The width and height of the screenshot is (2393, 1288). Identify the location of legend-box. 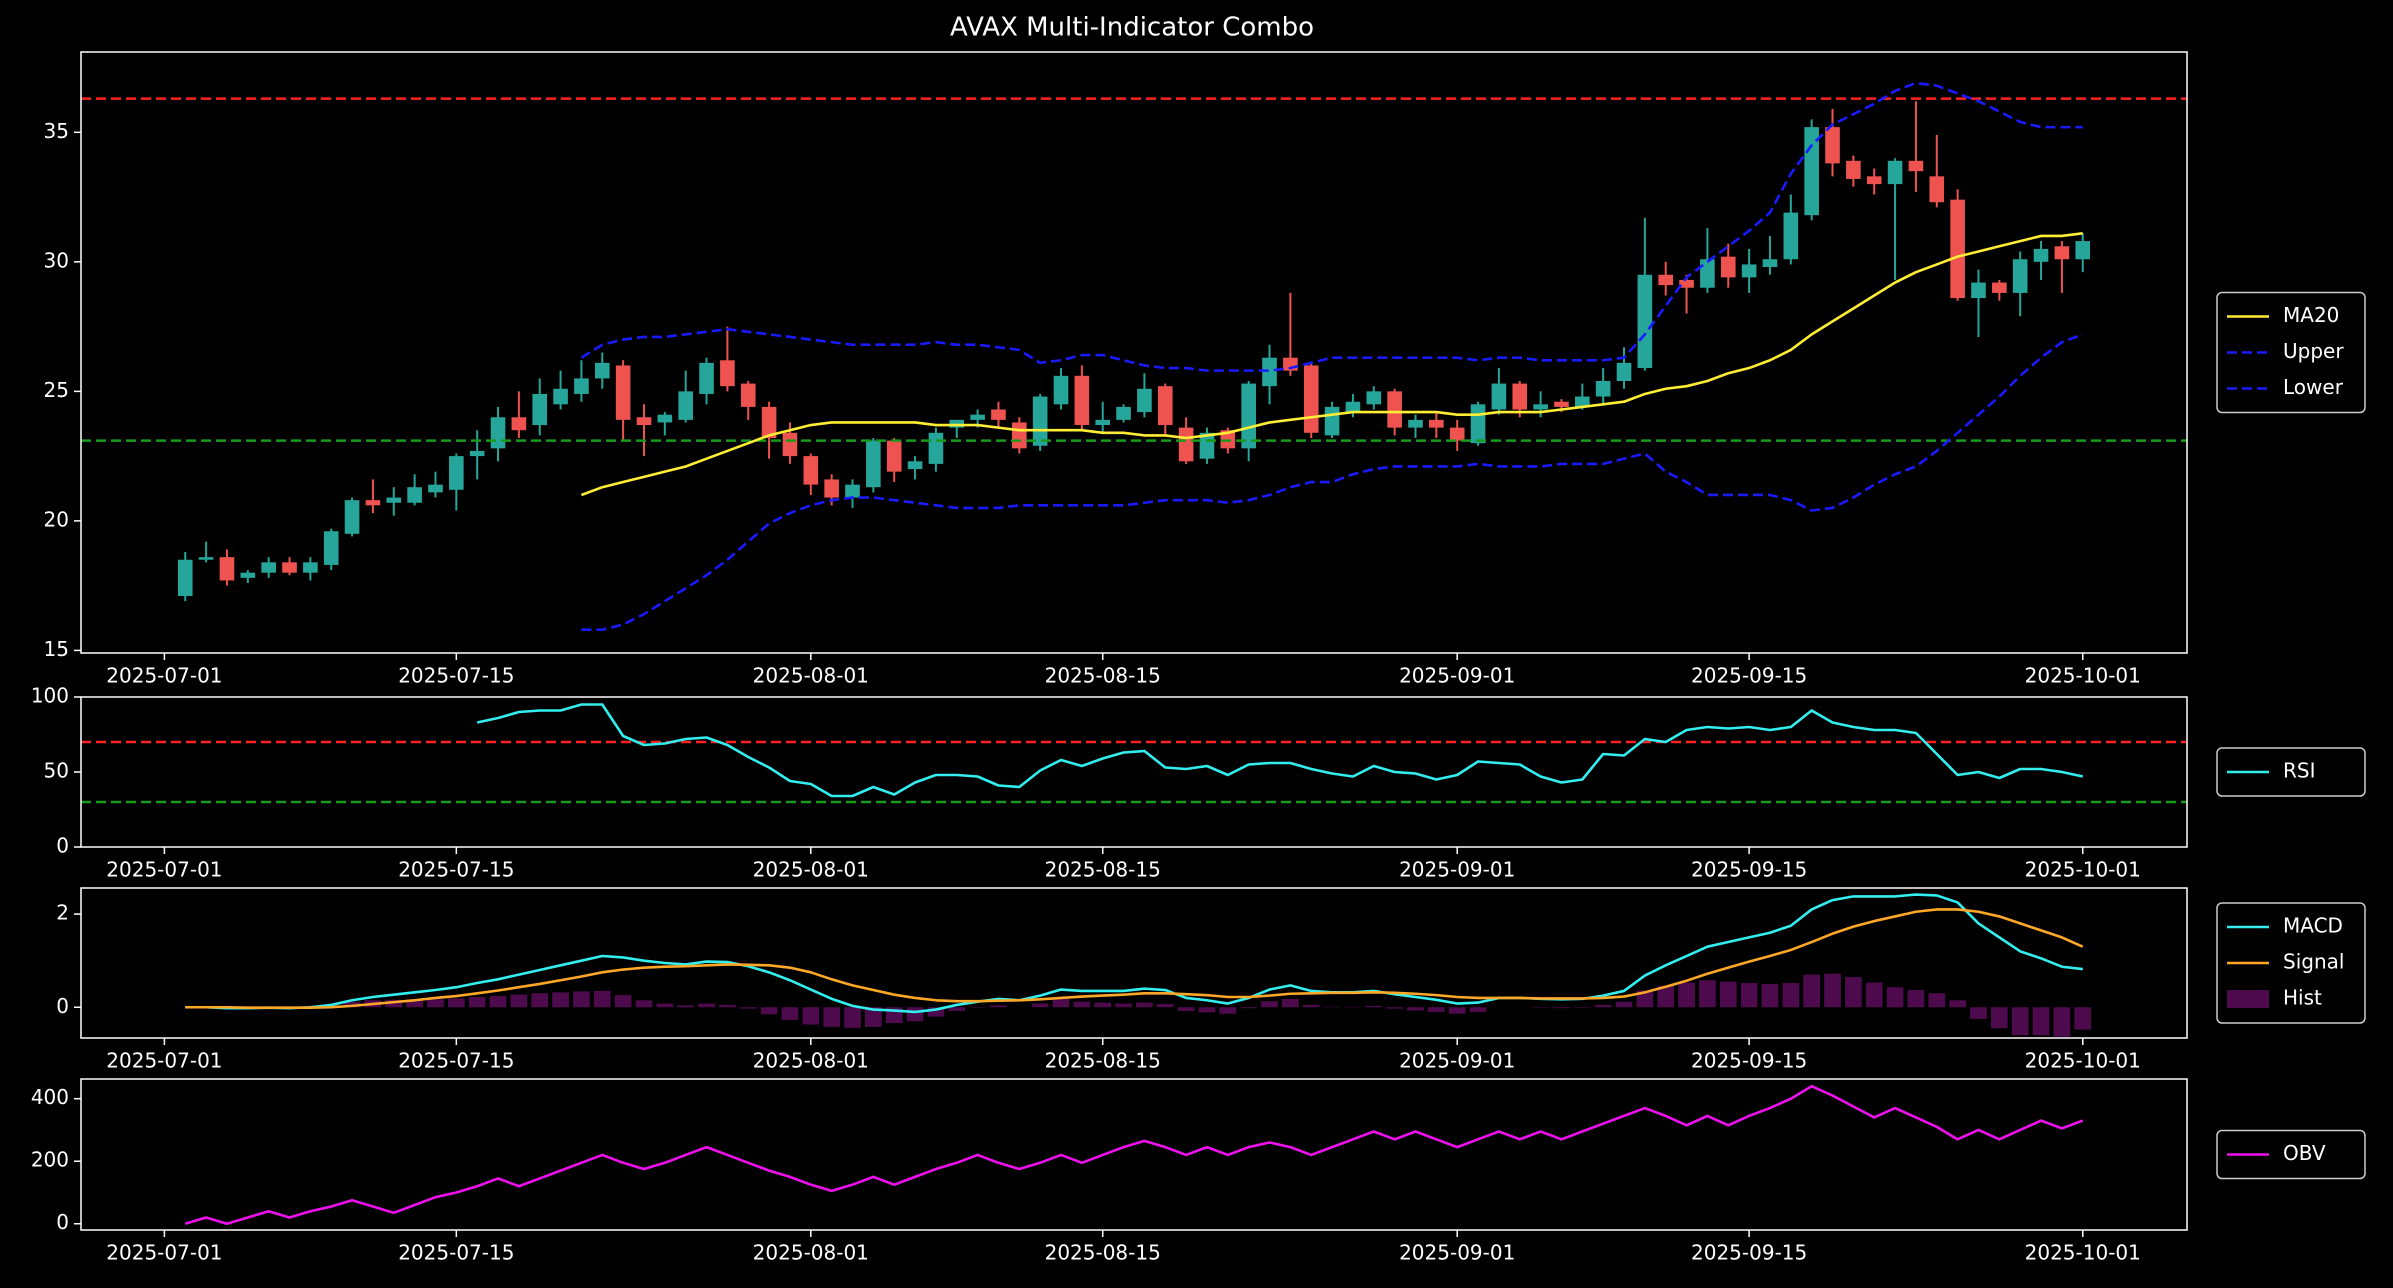
(2291, 1154).